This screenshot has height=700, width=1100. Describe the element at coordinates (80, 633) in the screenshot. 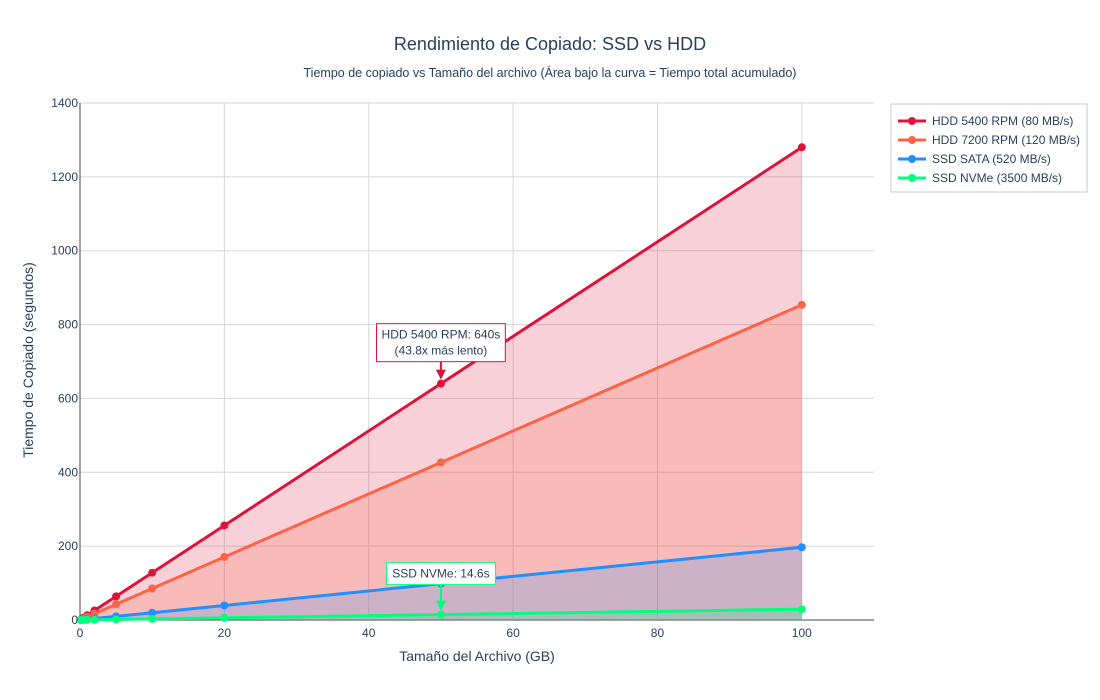

I see `x-tick-label: 0` at that location.